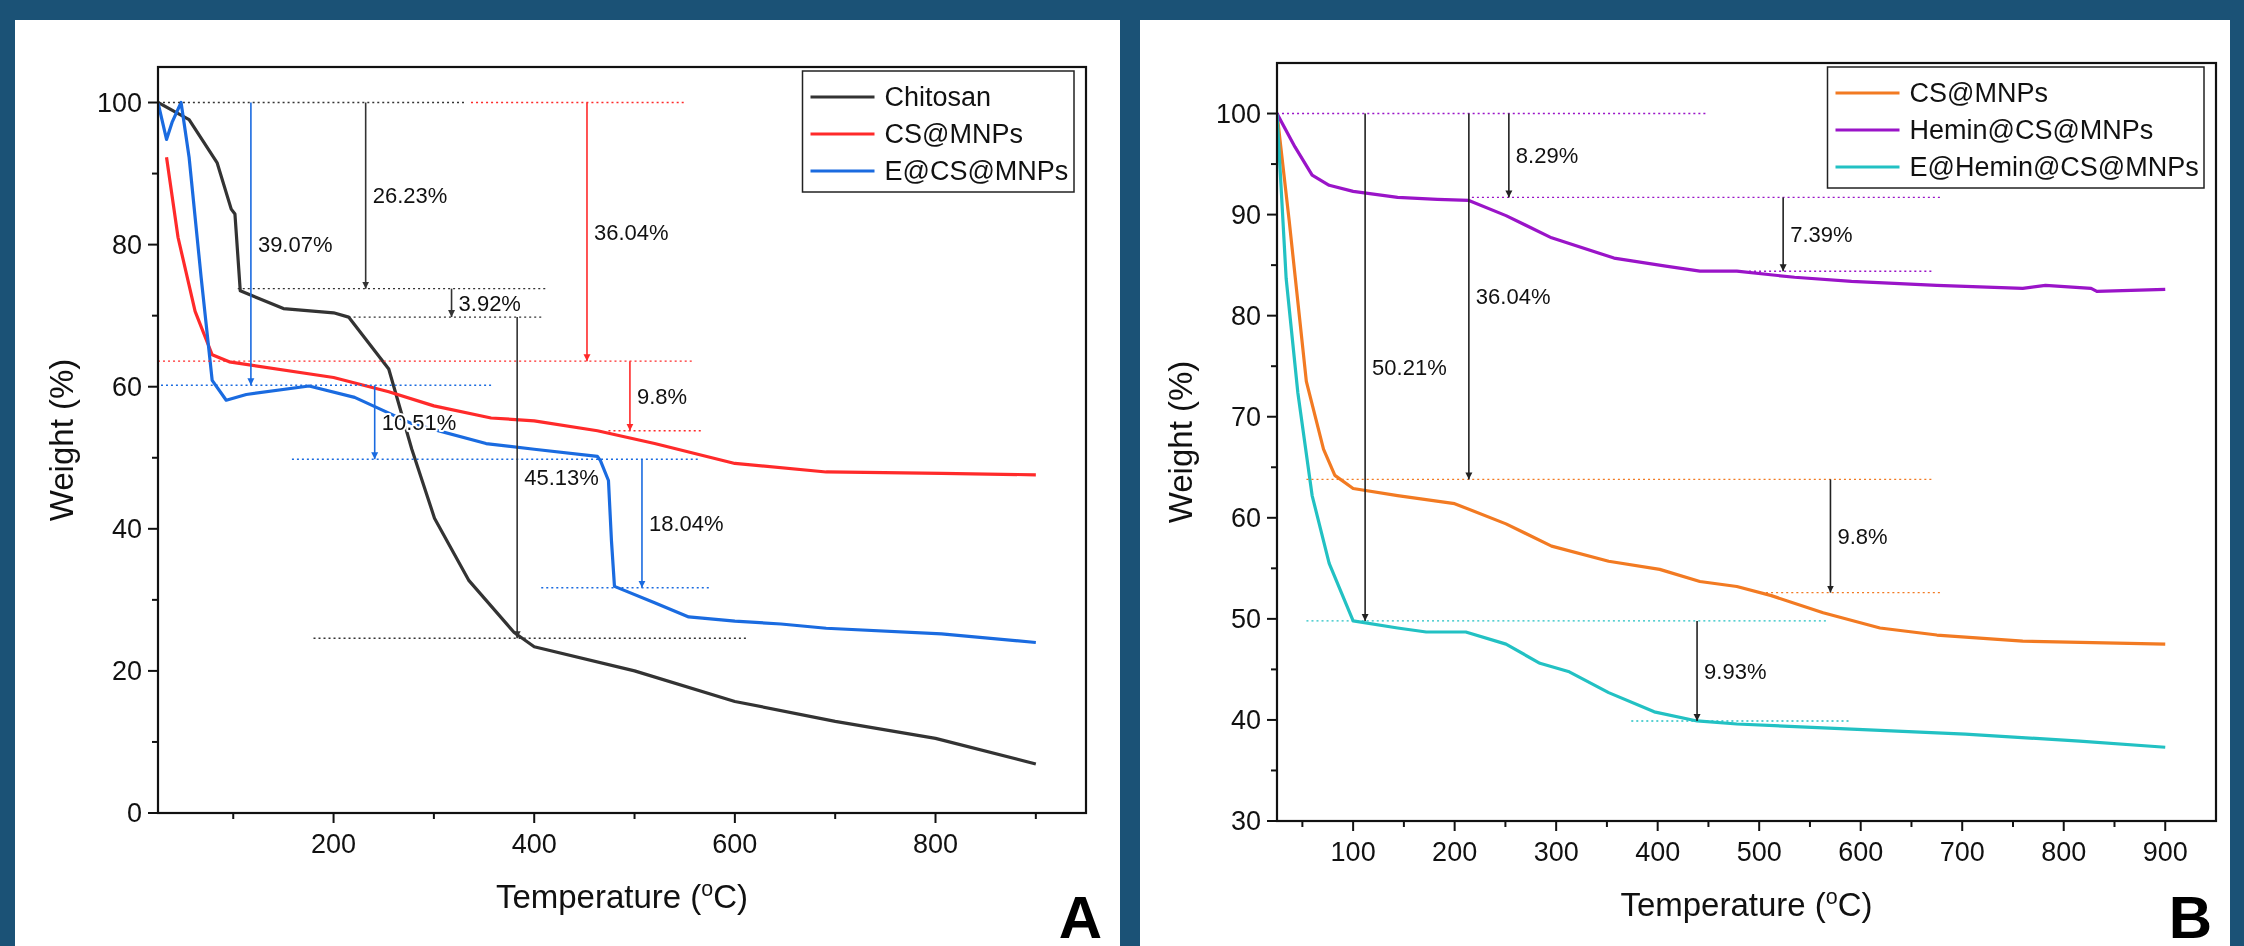  Describe the element at coordinates (2165, 852) in the screenshot. I see `x-tick-label: 900` at that location.